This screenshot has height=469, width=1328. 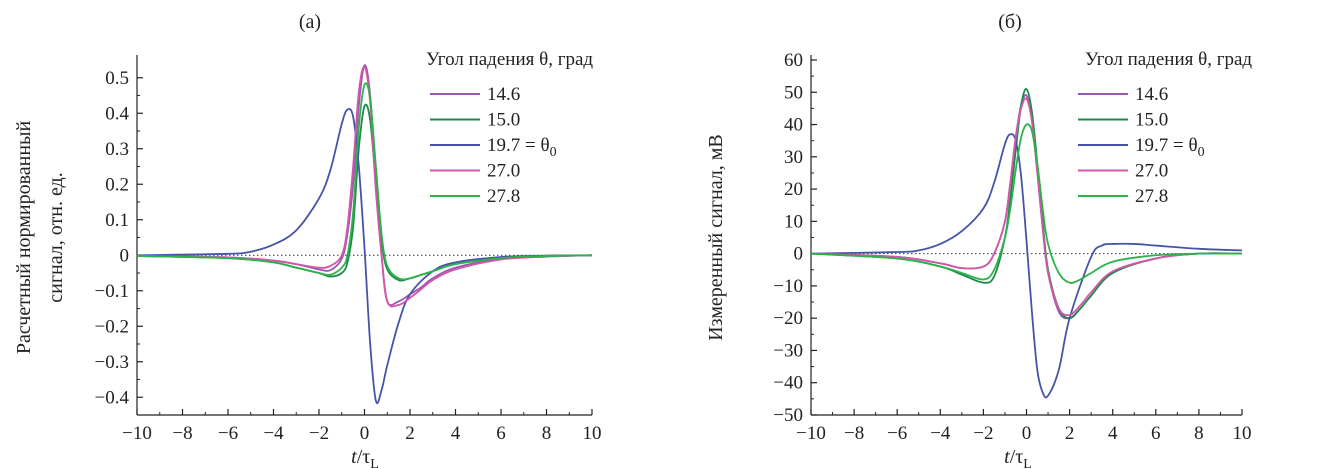 I want to click on y-tick-label: 0.4, so click(x=117, y=113).